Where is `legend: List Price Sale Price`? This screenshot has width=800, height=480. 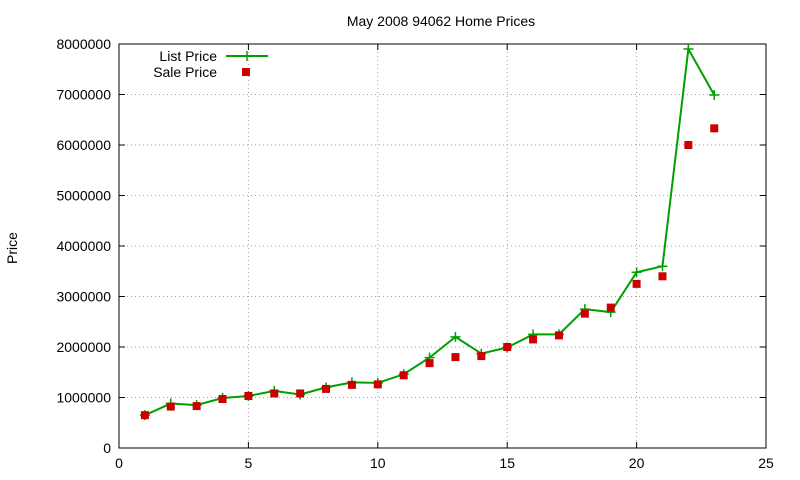
legend: List Price Sale Price is located at coordinates (210, 64).